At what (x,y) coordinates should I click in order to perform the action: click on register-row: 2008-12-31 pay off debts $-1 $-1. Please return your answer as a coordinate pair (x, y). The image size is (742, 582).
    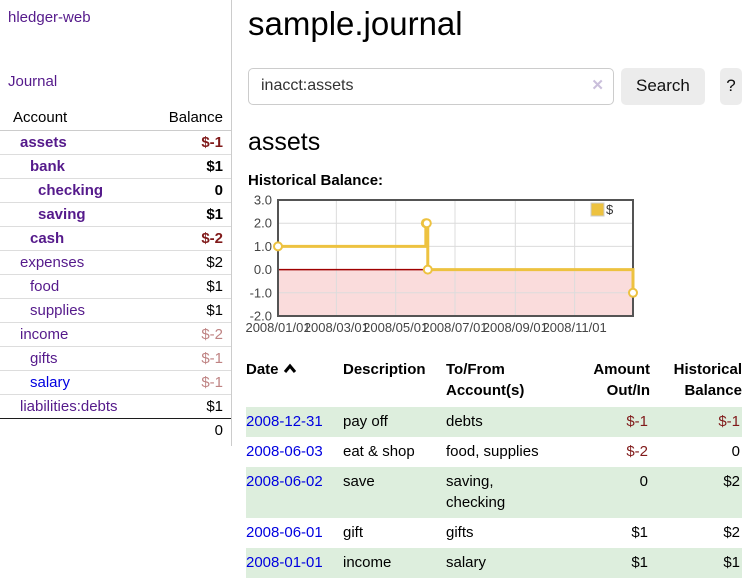
    Looking at the image, I should click on (494, 422).